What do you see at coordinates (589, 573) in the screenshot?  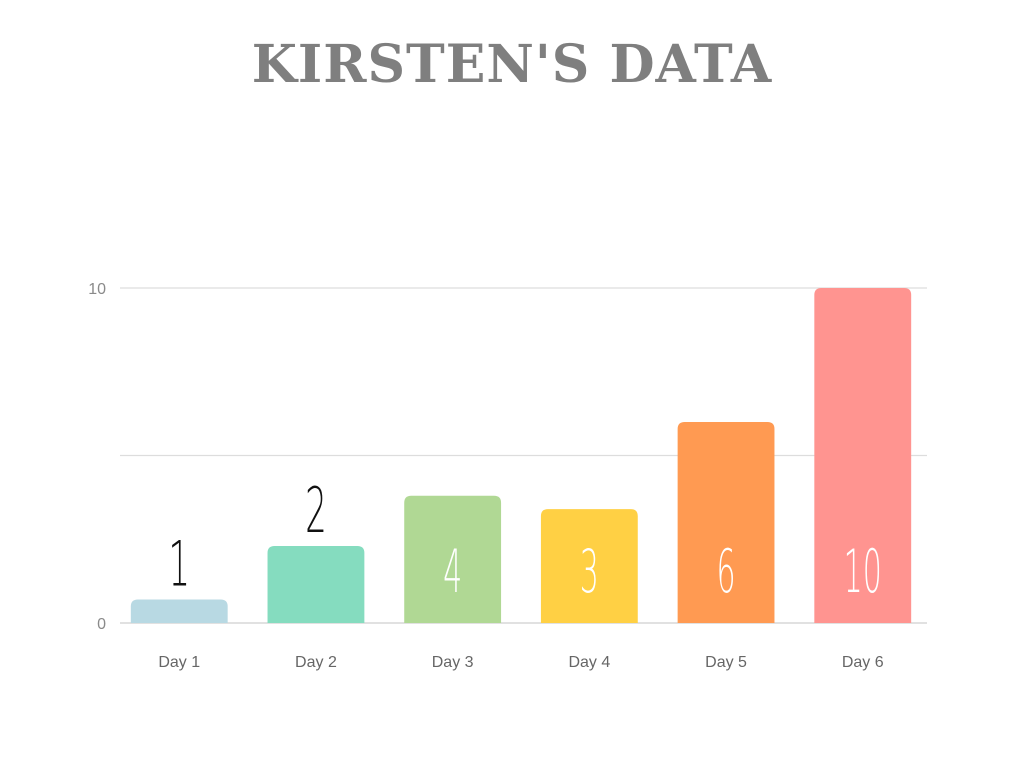 I see `data-label: 3` at bounding box center [589, 573].